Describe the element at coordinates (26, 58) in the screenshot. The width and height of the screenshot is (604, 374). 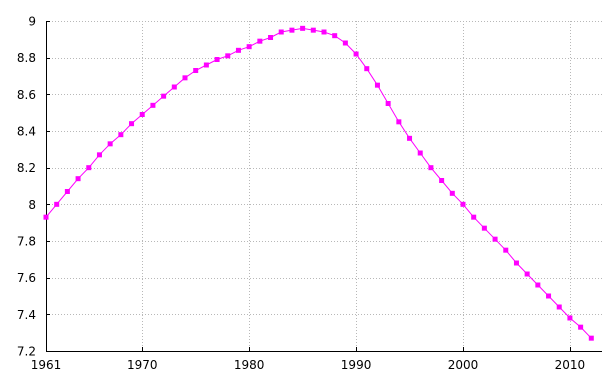
I see `y-tick-label: 8.8` at that location.